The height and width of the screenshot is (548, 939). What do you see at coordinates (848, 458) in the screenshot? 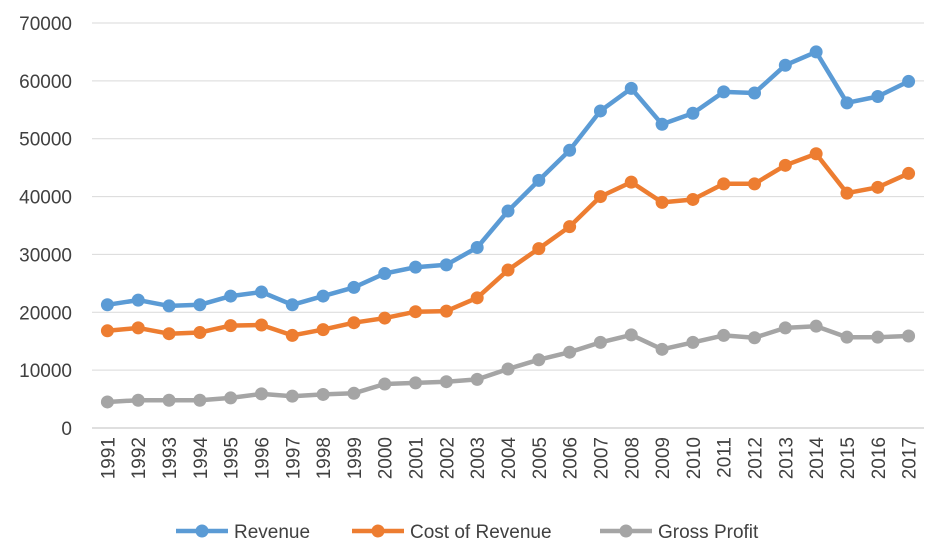
I see `x-tick-label: 2015` at bounding box center [848, 458].